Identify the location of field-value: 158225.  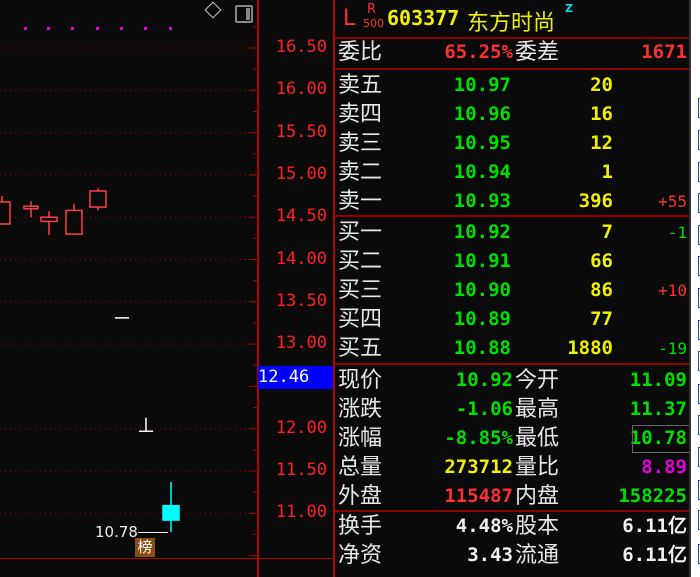
(652, 496).